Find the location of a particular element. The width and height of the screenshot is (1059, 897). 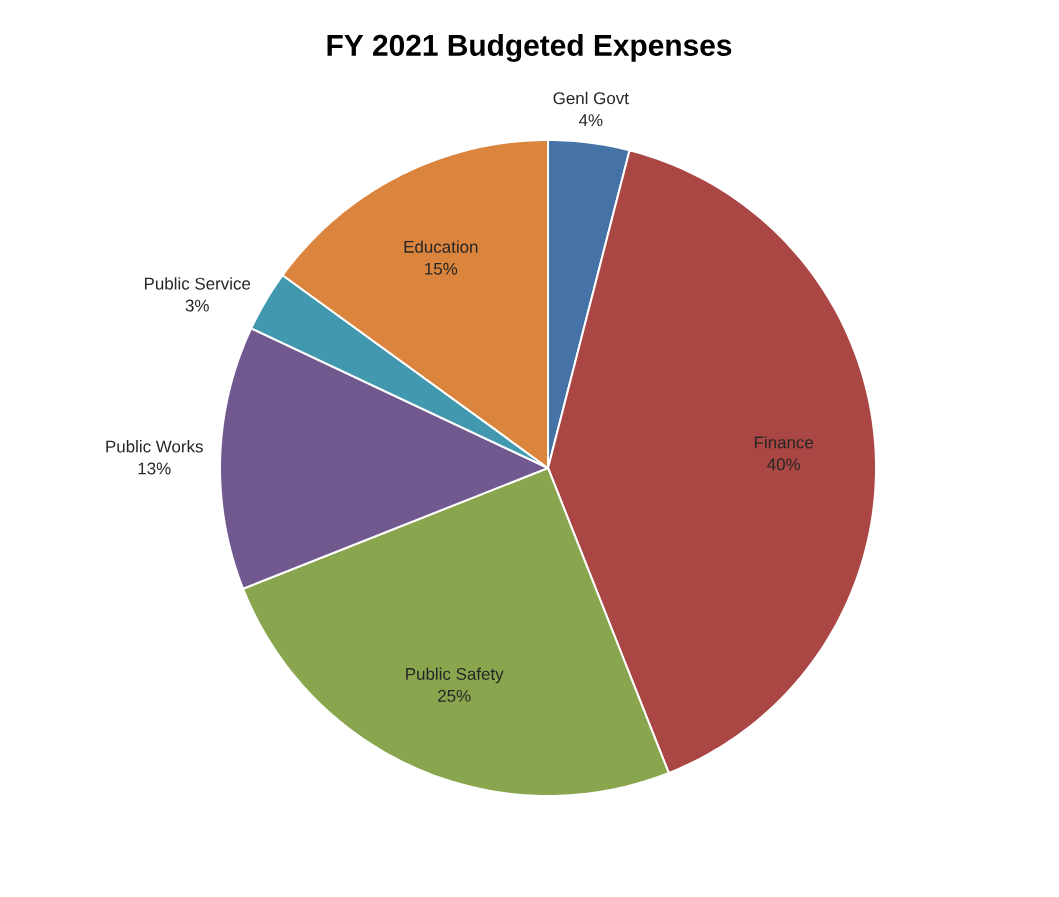

data-label: 13% is located at coordinates (154, 468).